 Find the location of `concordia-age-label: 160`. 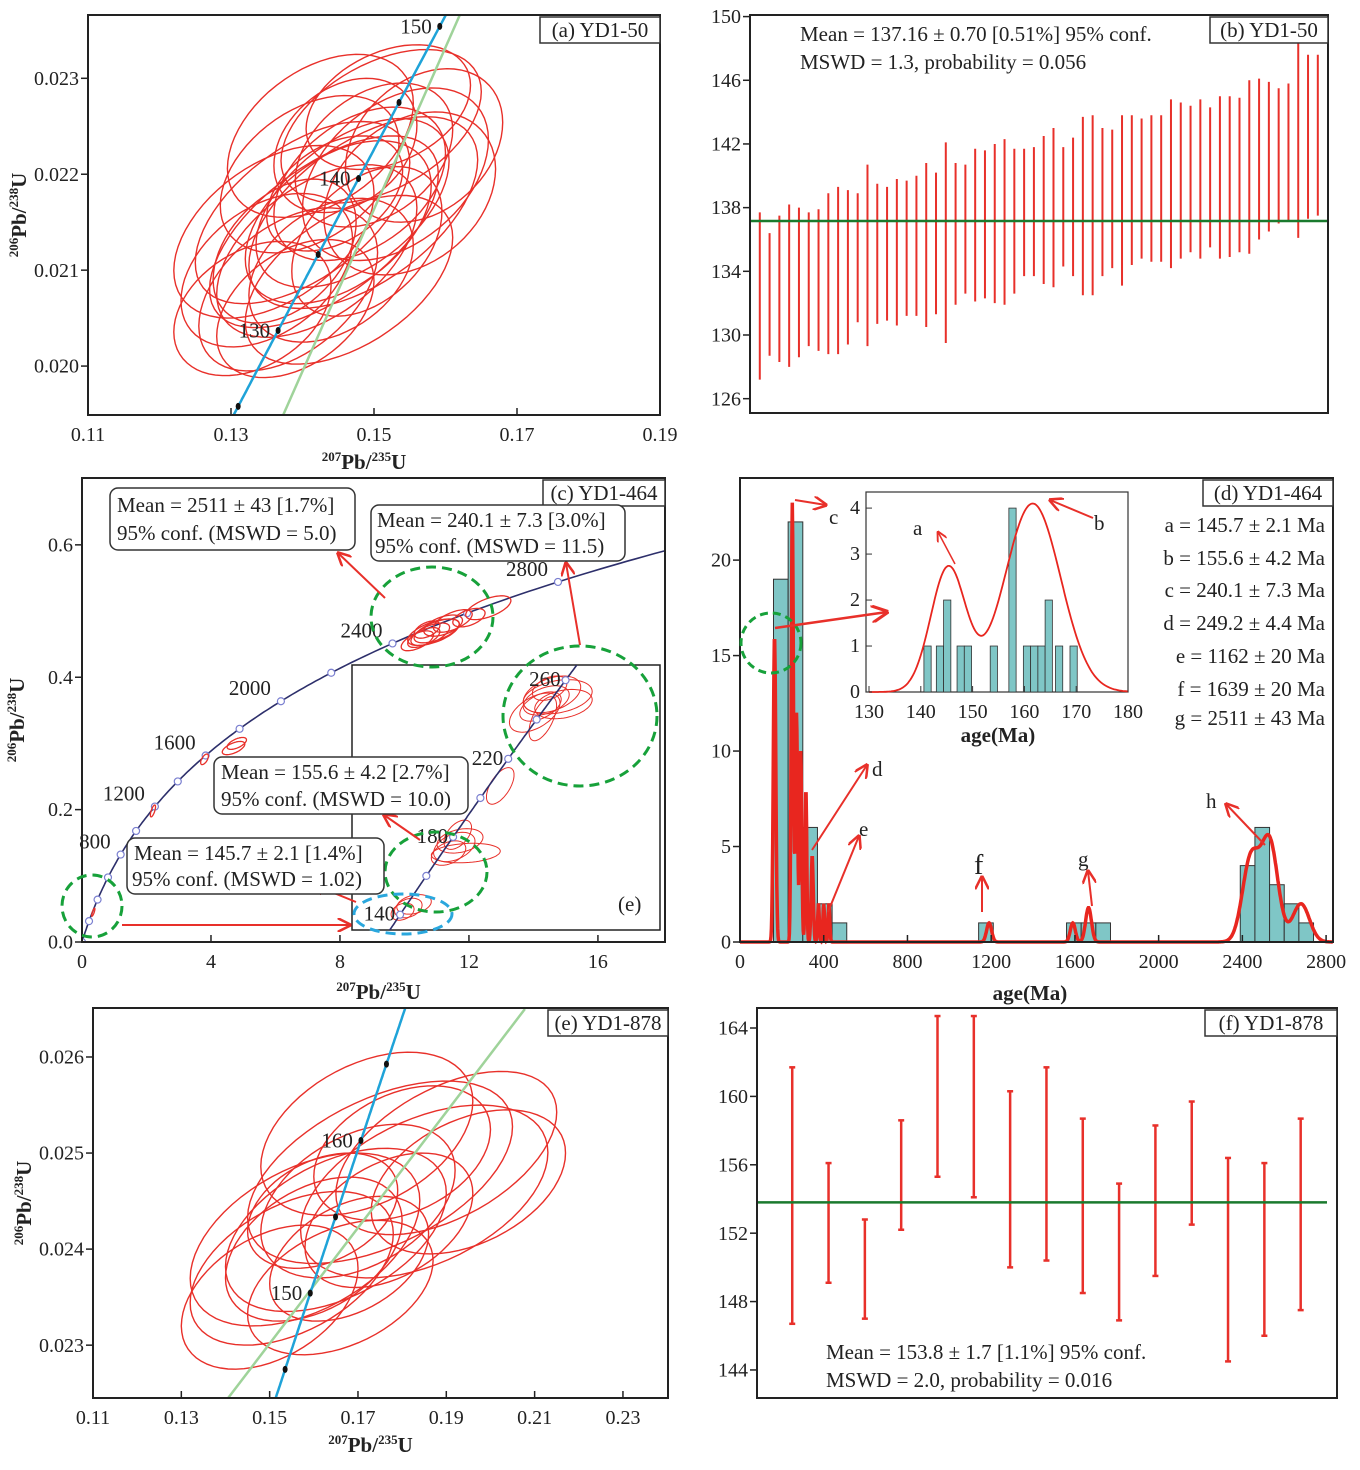

concordia-age-label: 160 is located at coordinates (337, 1141).